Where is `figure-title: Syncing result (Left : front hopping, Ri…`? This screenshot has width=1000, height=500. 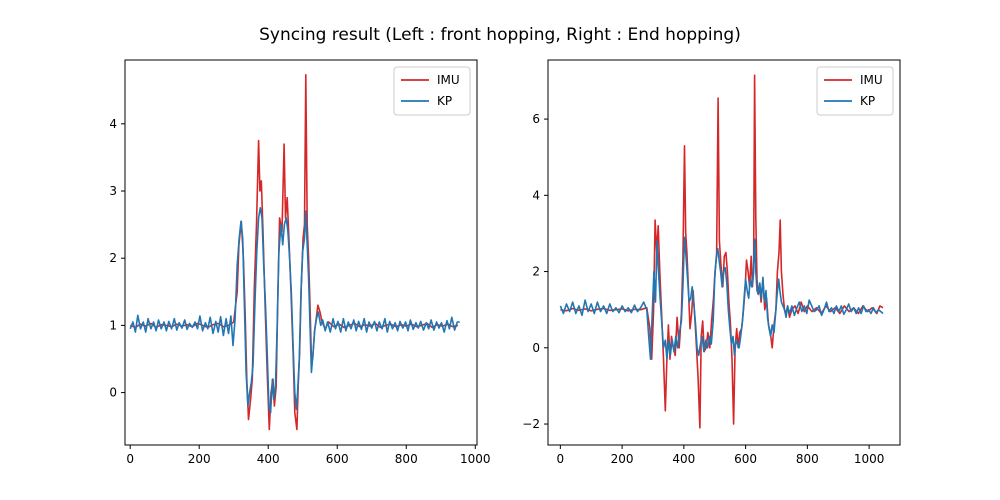
figure-title: Syncing result (Left : front hopping, Ri… is located at coordinates (500, 35).